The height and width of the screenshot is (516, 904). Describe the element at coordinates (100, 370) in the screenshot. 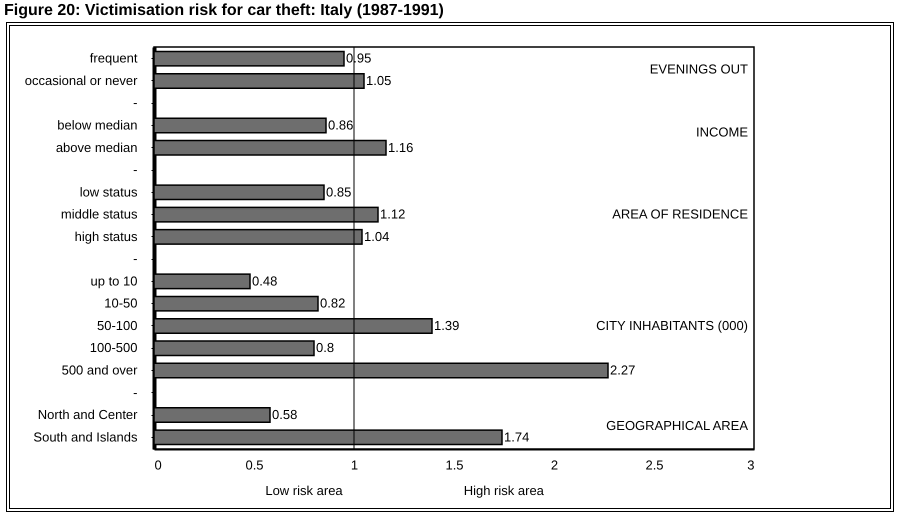

I see `y-tick-label: 500 and over` at that location.